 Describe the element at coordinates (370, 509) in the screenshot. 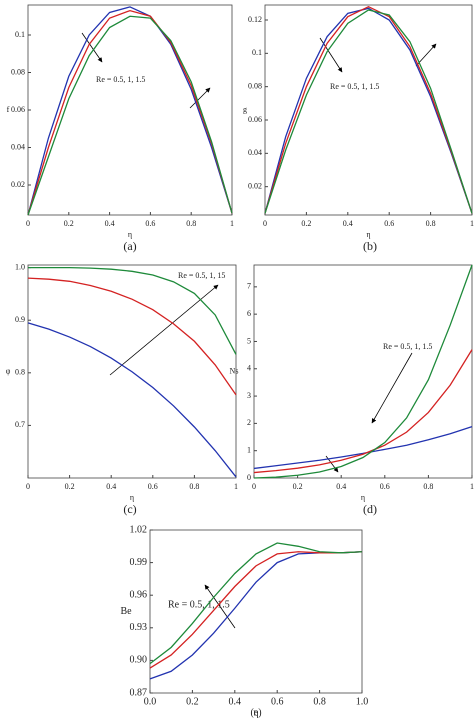

I see `caption: (d)` at that location.